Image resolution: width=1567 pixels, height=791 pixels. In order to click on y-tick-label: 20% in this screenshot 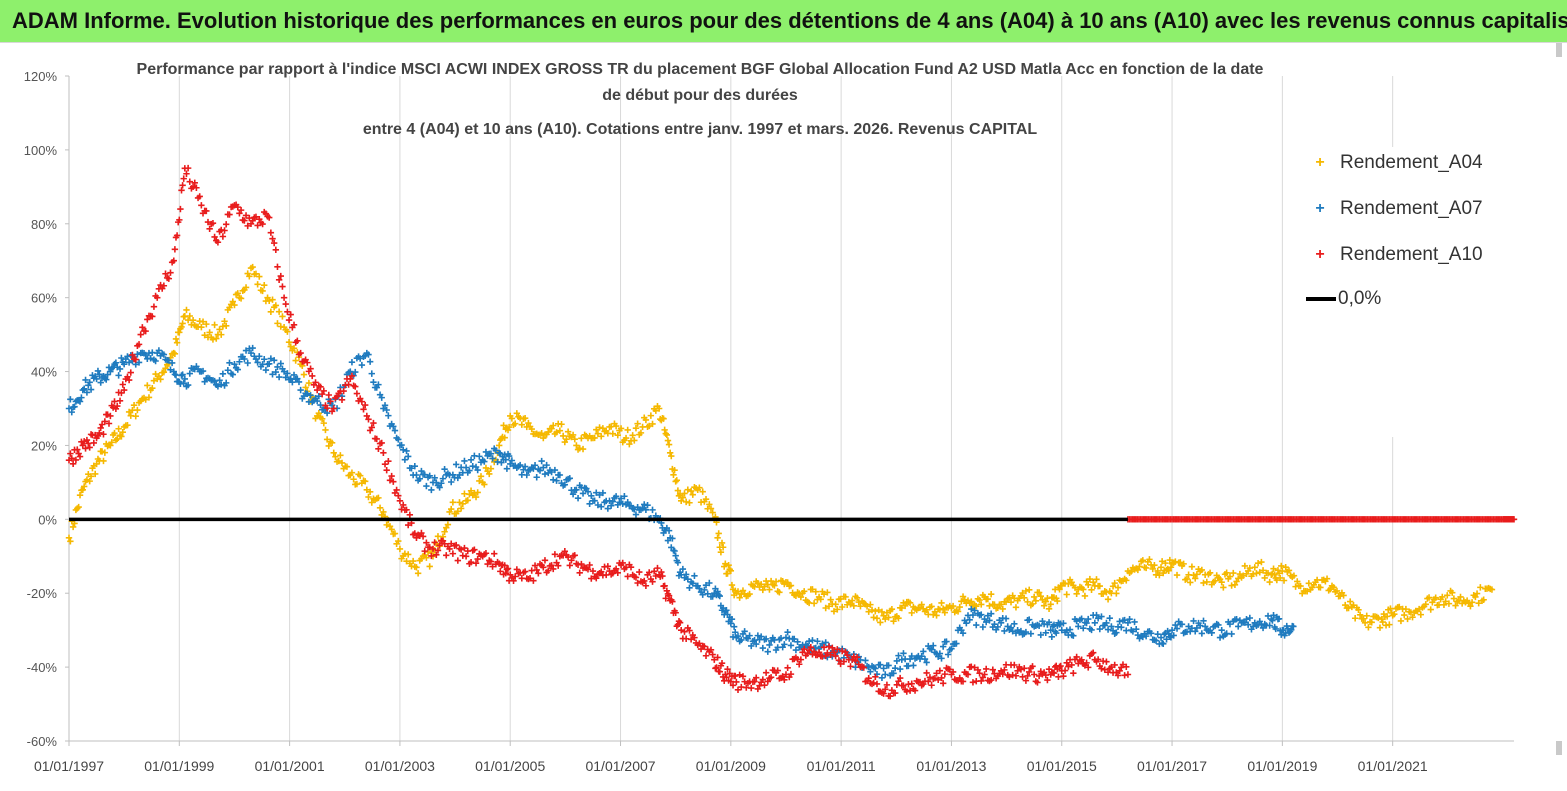, I will do `click(44, 445)`.